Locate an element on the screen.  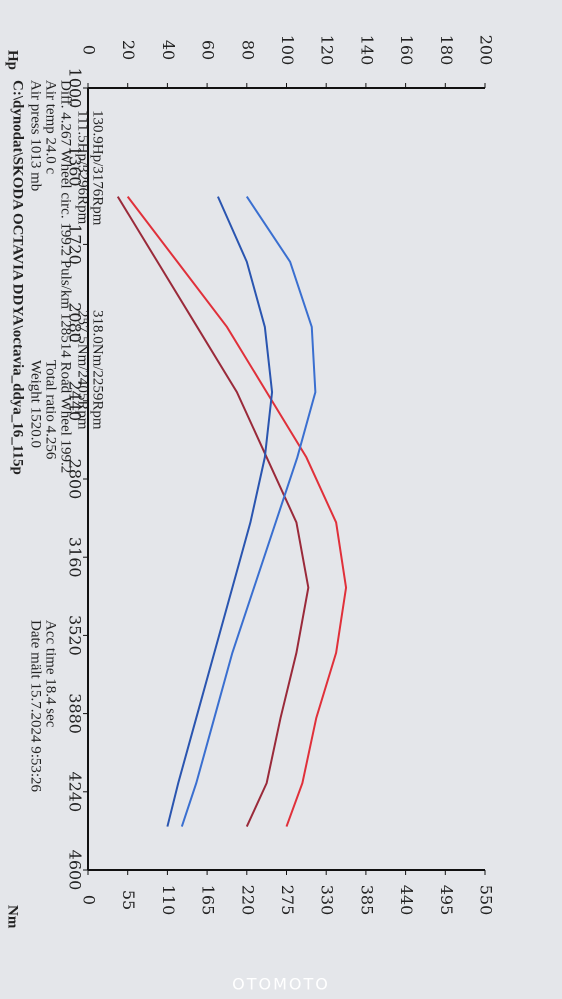
x-tick-label: 3160 is located at coordinates (75, 557).